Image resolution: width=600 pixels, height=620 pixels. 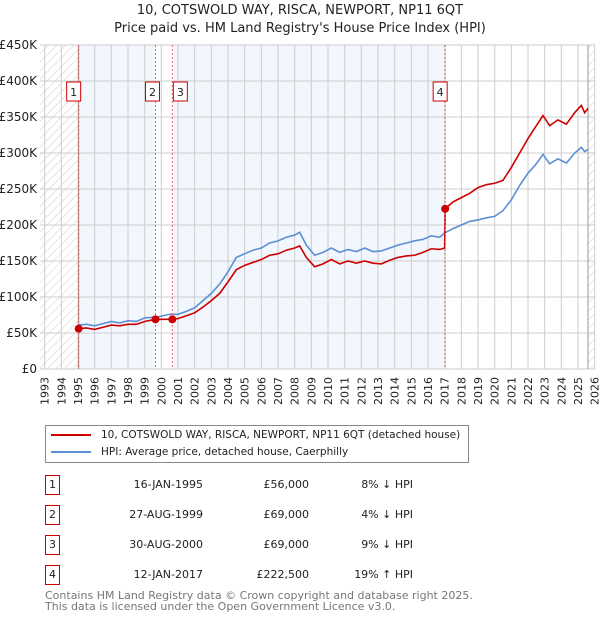 What do you see at coordinates (71, 452) in the screenshot?
I see `legend-blue-line` at bounding box center [71, 452].